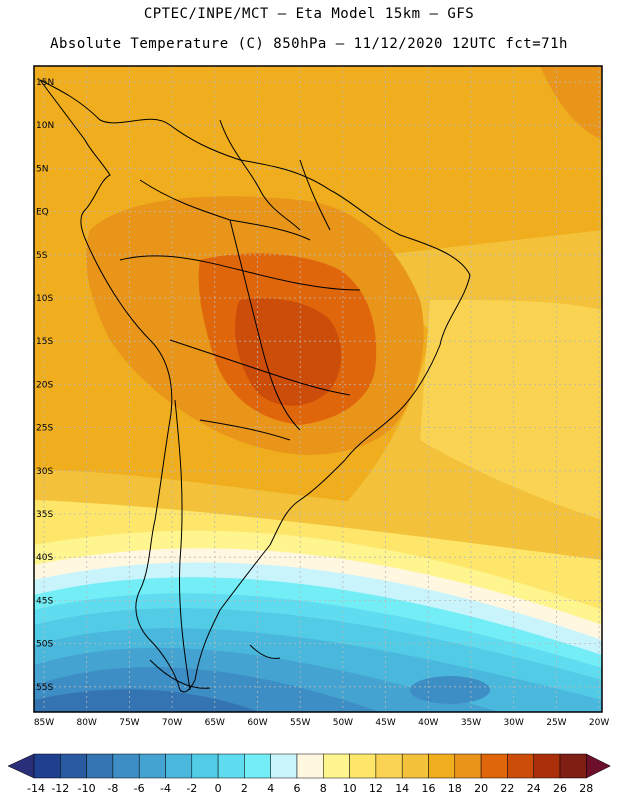  What do you see at coordinates (218, 788) in the screenshot?
I see `colorbar-label: 0` at bounding box center [218, 788].